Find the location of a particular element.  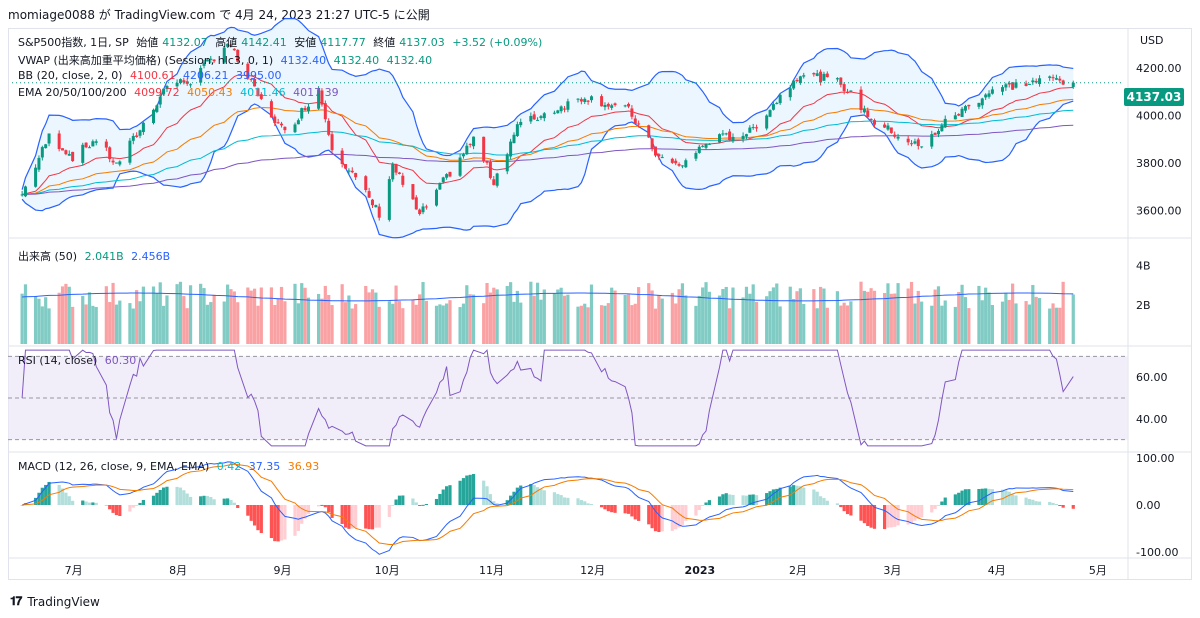

ema-name: EMA 20/50/100/200 is located at coordinates (72, 92).